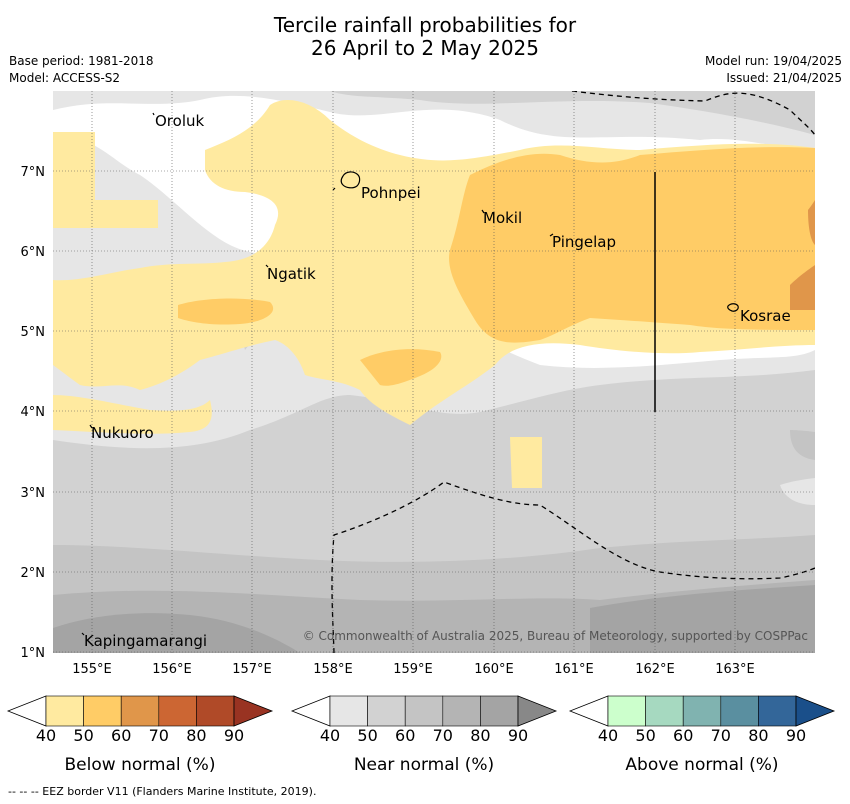 This screenshot has width=850, height=804. Describe the element at coordinates (425, 25) in the screenshot. I see `title-line-1: Tercile rainfall probabilities for` at that location.